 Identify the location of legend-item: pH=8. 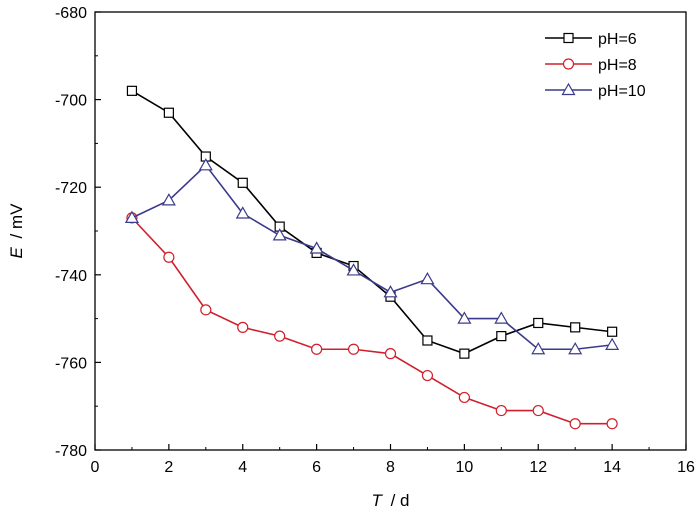
(591, 65).